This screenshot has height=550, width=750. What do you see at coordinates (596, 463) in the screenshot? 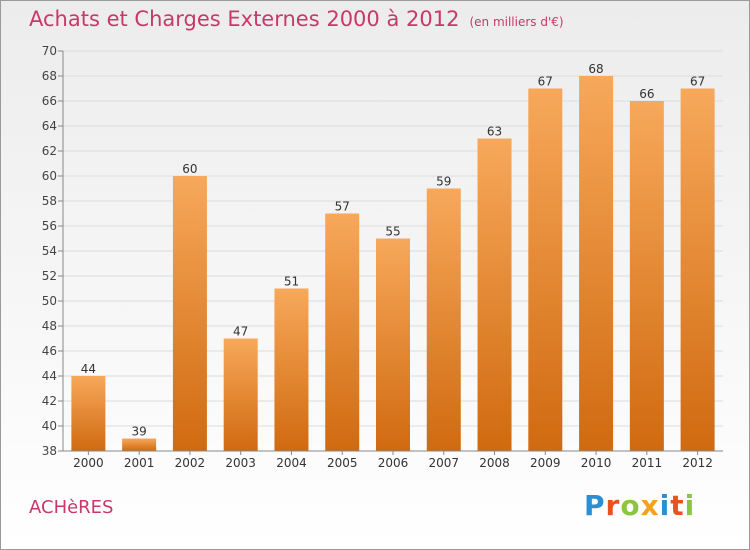
I see `x-tick-label: 2010` at bounding box center [596, 463].